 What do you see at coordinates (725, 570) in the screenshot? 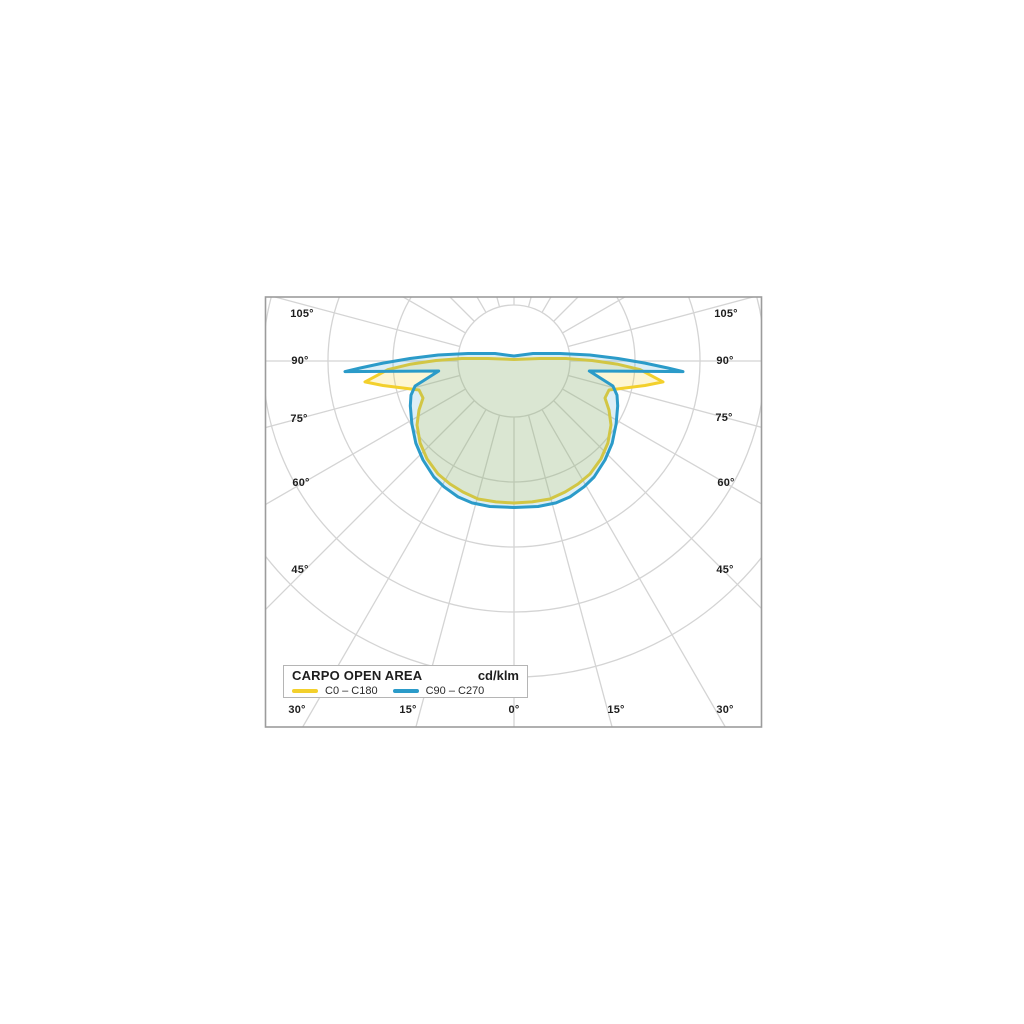
I see `angle-label-right: 45°` at bounding box center [725, 570].